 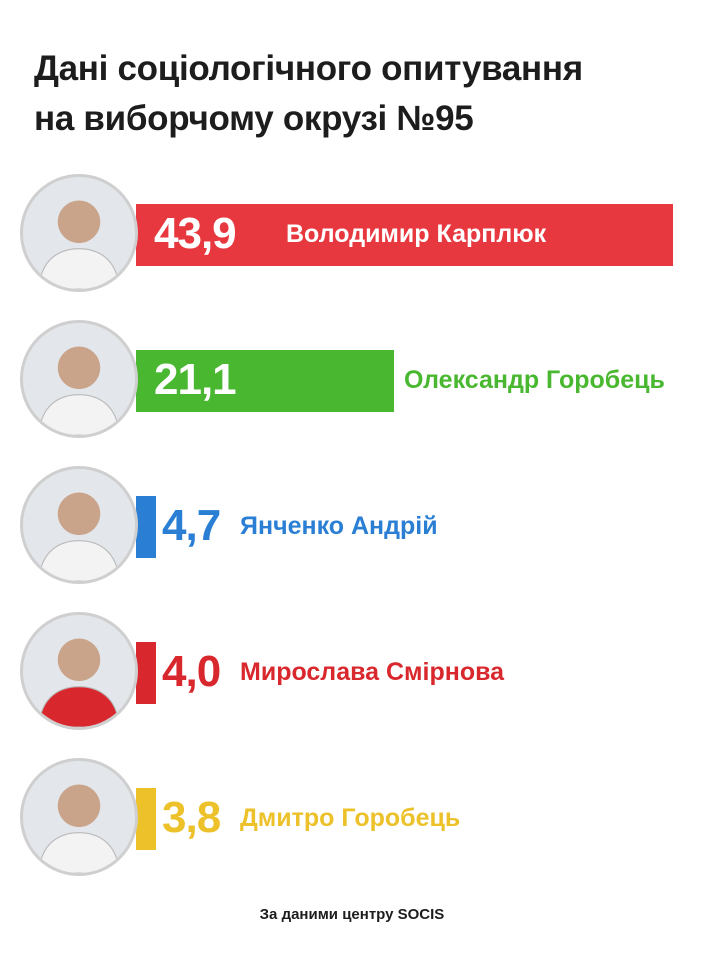 I want to click on chart-row: 3,8 Дмитро Горобець, so click(x=352, y=820).